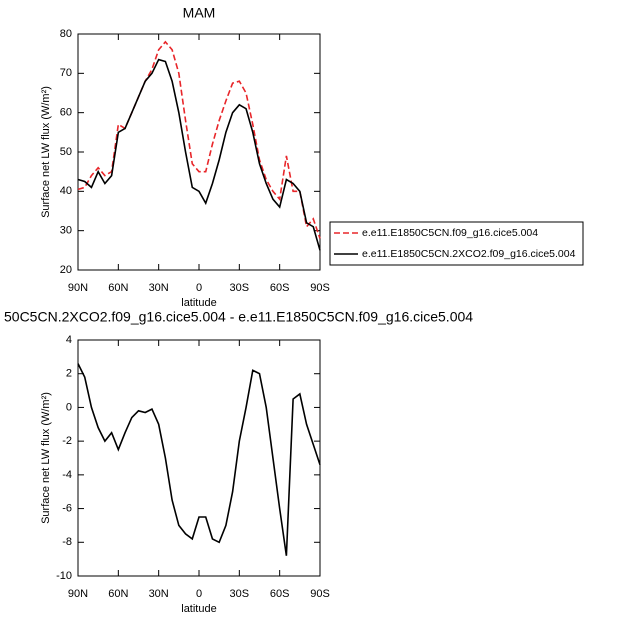 This screenshot has height=621, width=619. What do you see at coordinates (66, 152) in the screenshot?
I see `y-tick-label: 50` at bounding box center [66, 152].